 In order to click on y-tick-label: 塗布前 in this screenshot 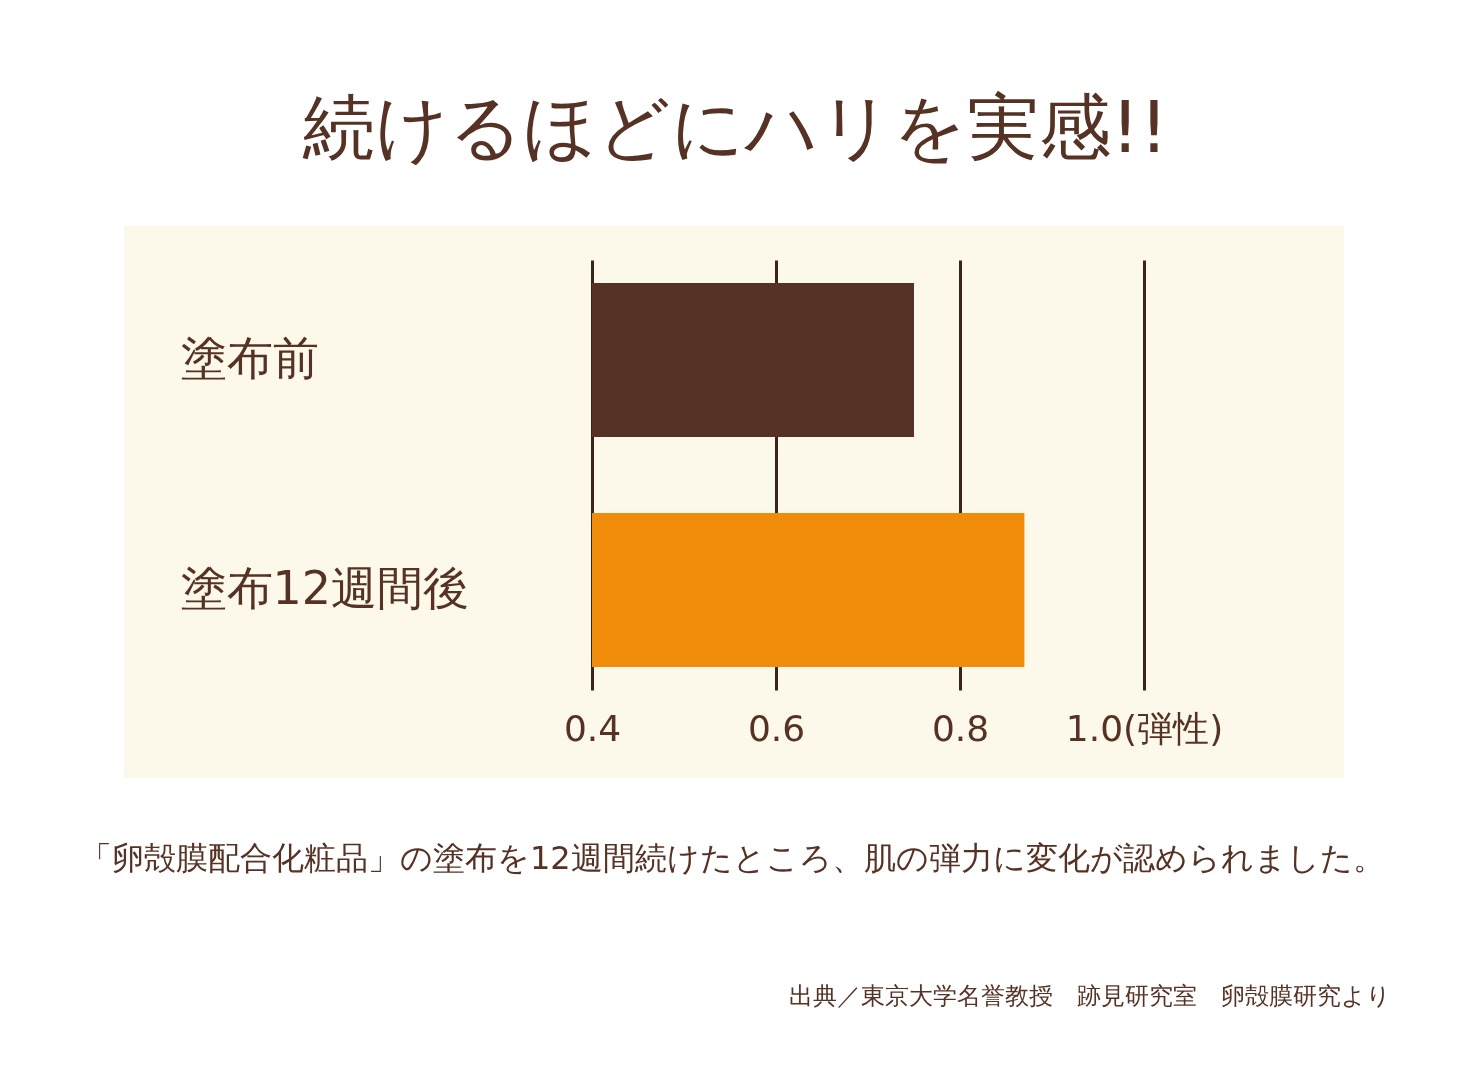, I will do `click(249, 358)`.